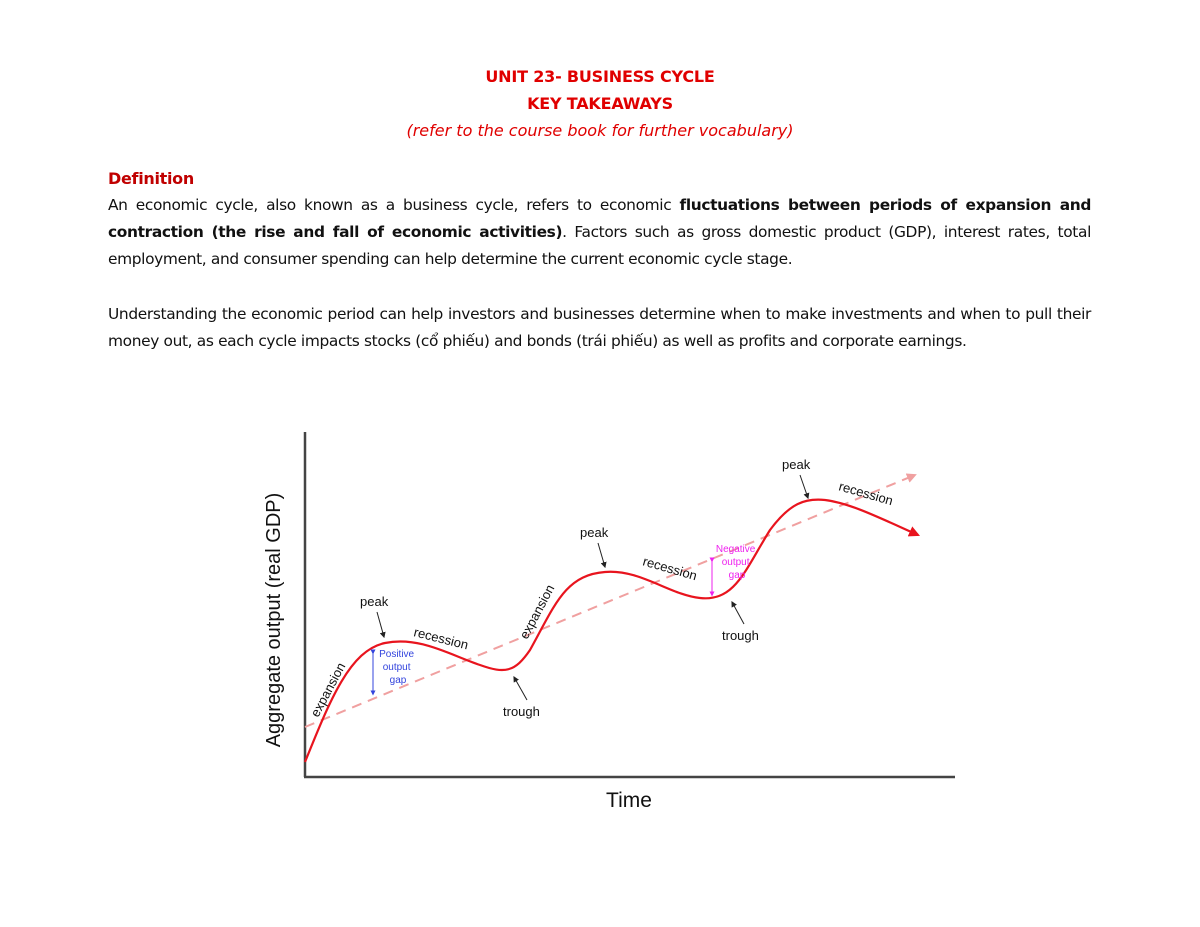 The height and width of the screenshot is (927, 1200). I want to click on positive-gap-label: Positive output gap, so click(398, 667).